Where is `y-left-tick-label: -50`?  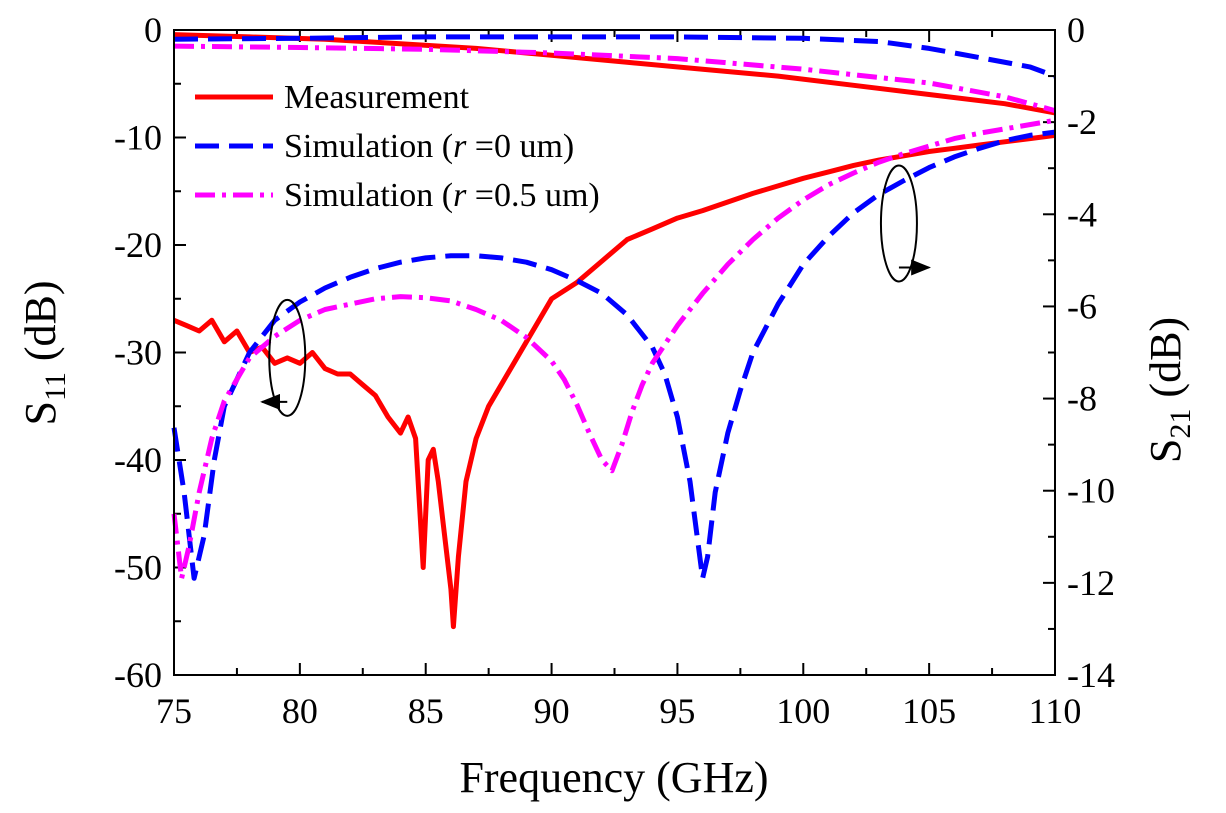
y-left-tick-label: -50 is located at coordinates (138, 568).